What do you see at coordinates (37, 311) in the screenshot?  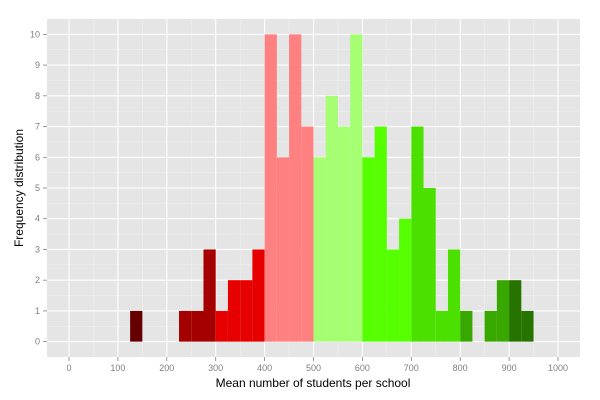 I see `y-tick-label: 1` at bounding box center [37, 311].